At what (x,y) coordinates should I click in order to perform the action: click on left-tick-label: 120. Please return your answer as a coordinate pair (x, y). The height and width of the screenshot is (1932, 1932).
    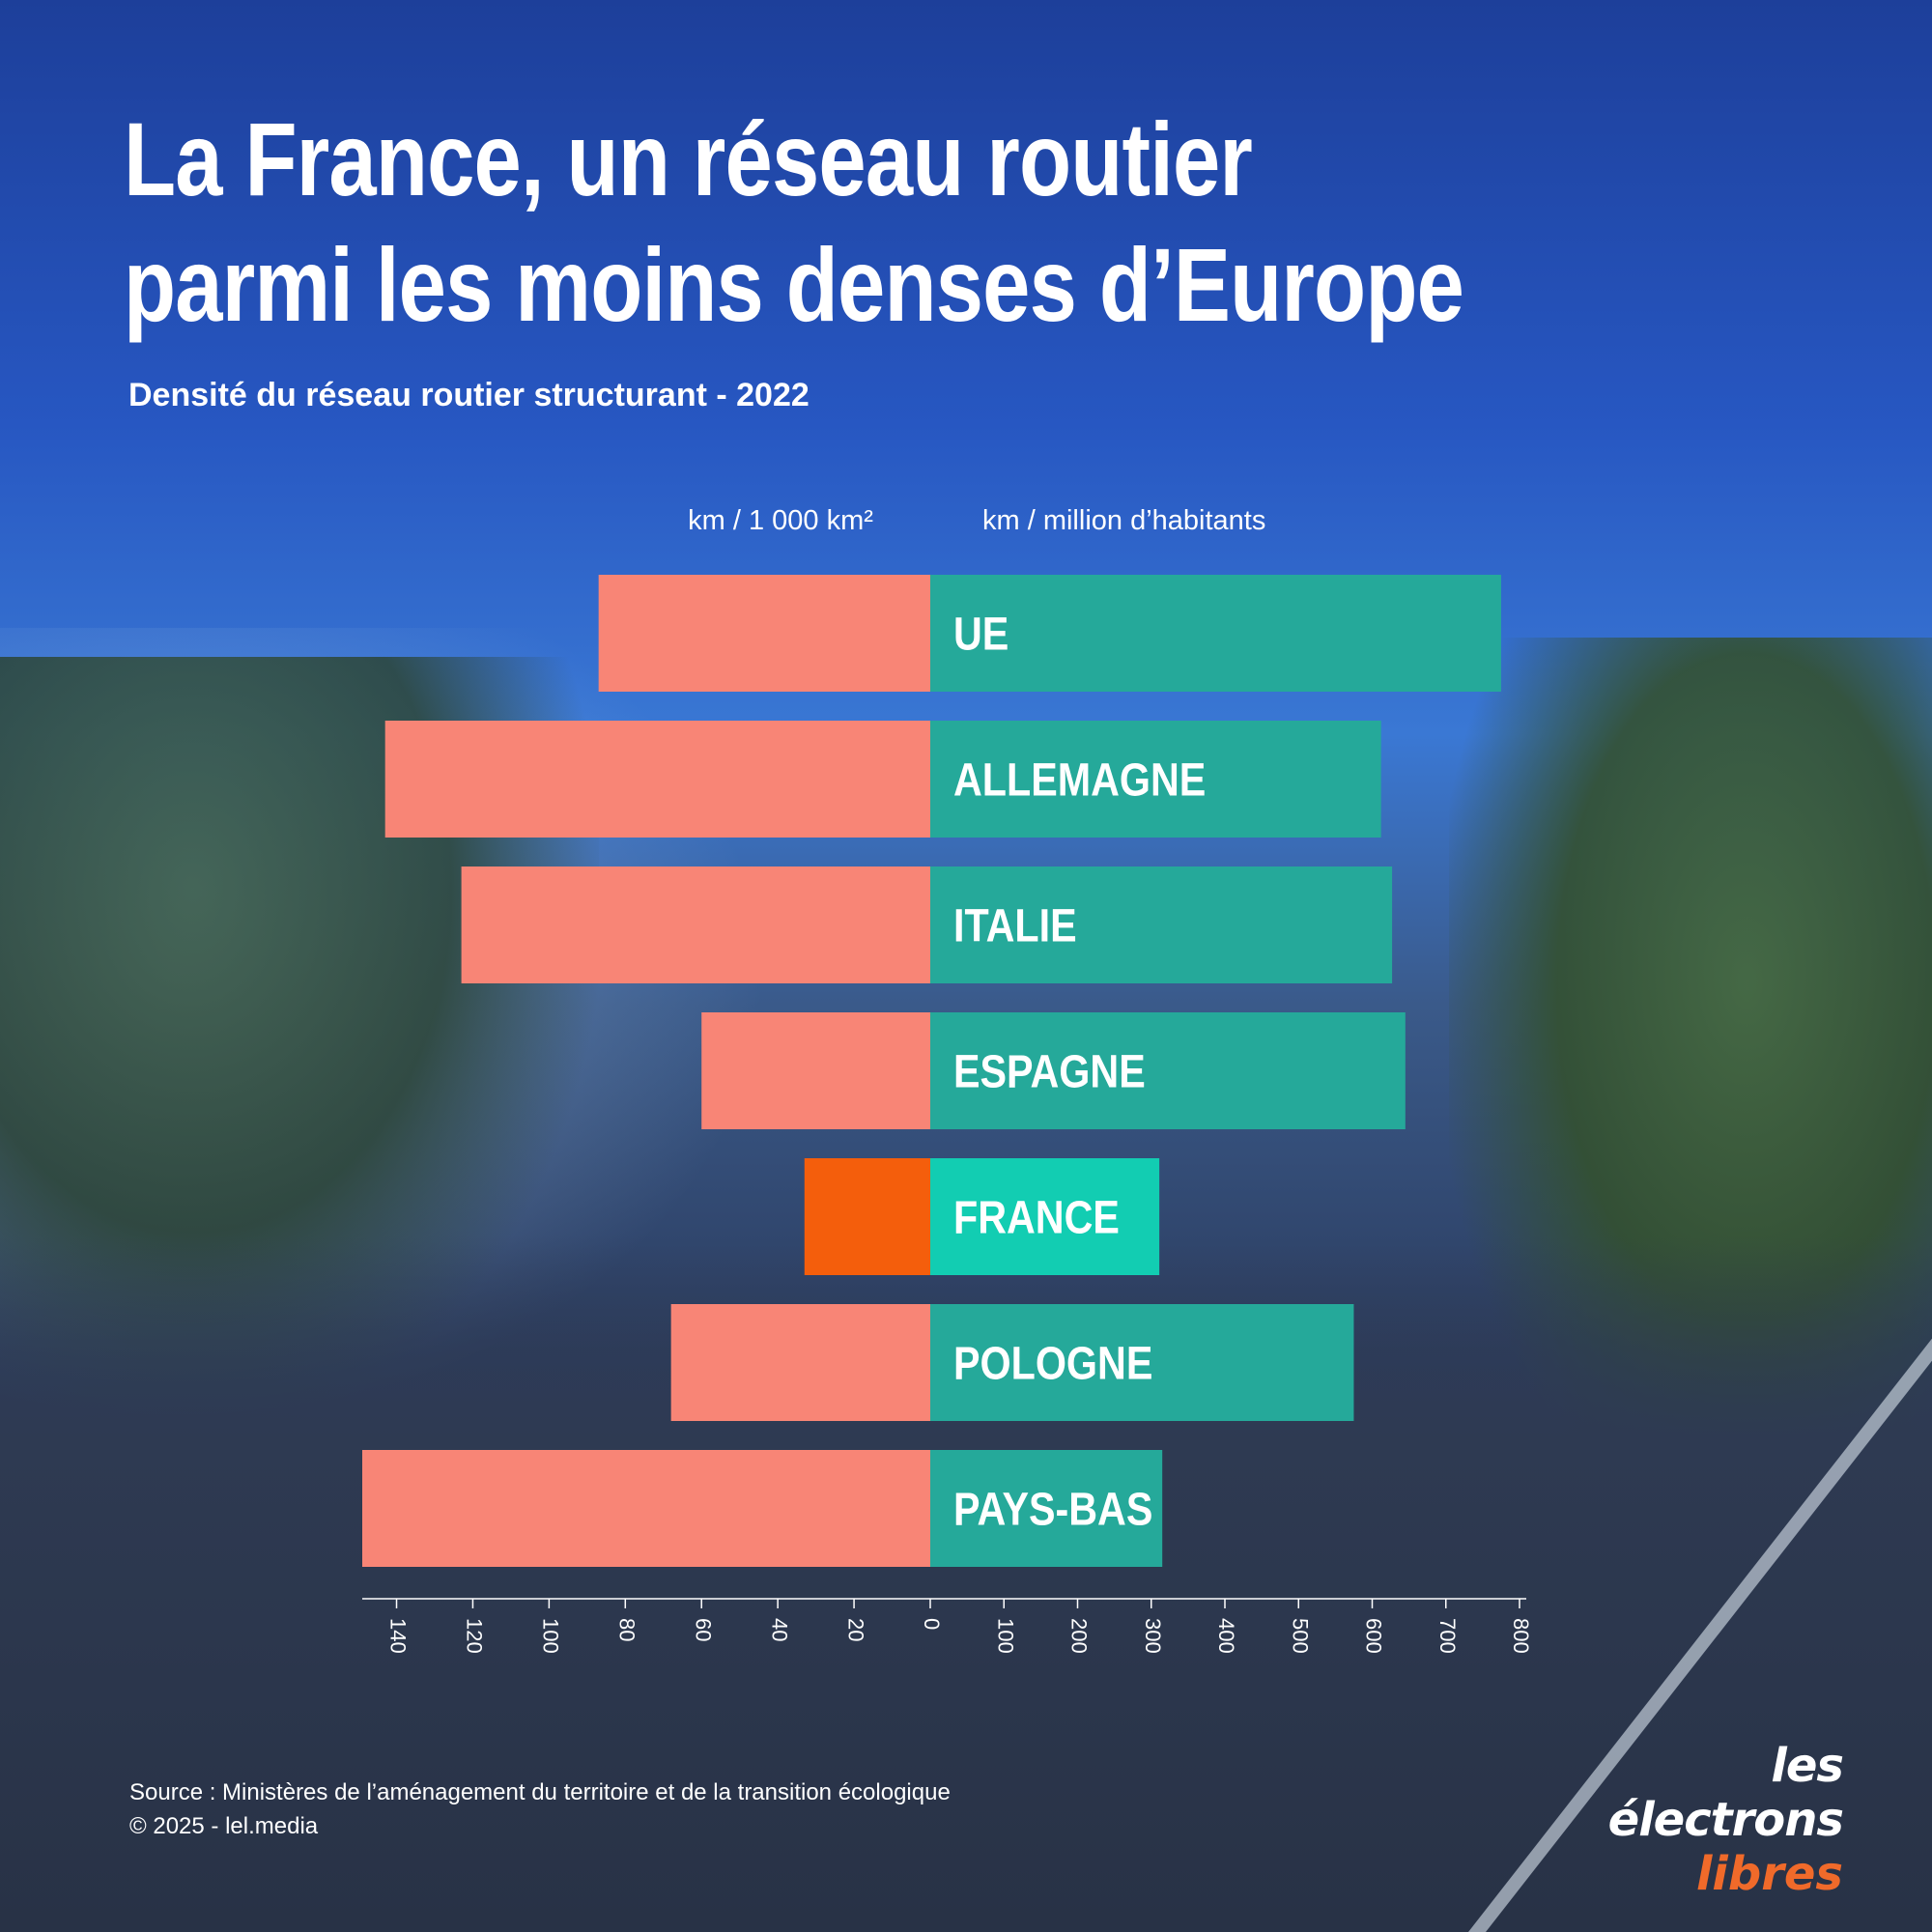
    Looking at the image, I should click on (475, 1636).